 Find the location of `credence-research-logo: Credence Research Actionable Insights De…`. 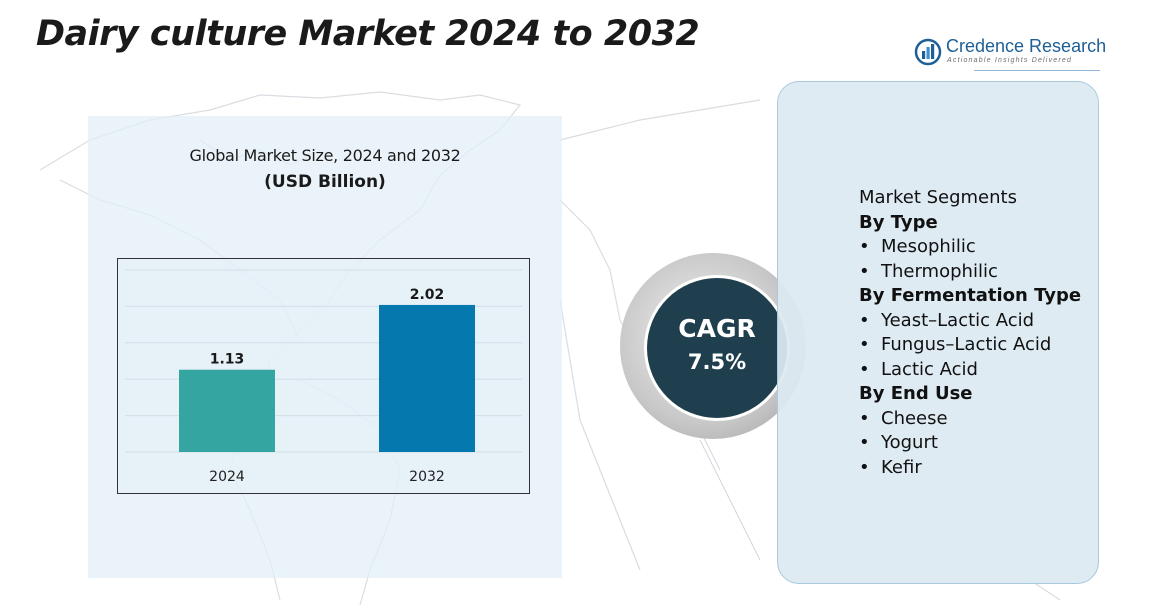

credence-research-logo: Credence Research Actionable Insights De… is located at coordinates (1010, 53).